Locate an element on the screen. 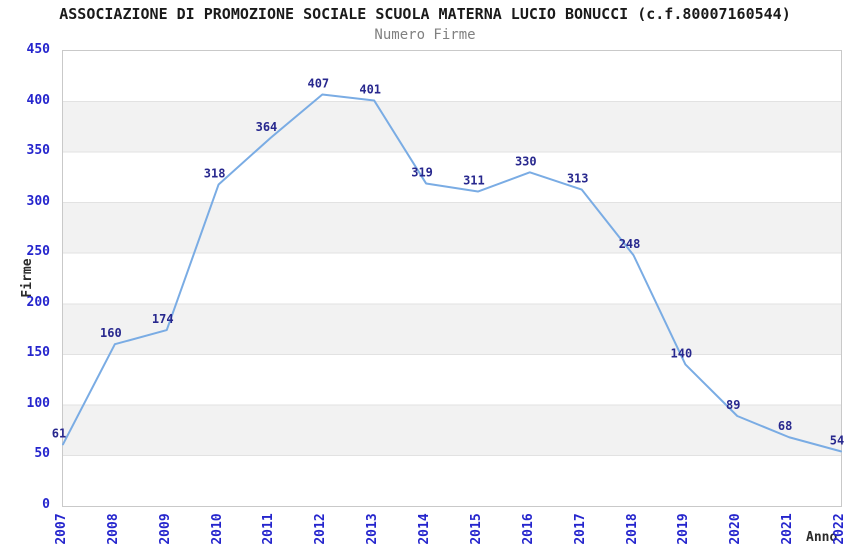 The image size is (850, 550). data-point-label: 330 is located at coordinates (526, 161).